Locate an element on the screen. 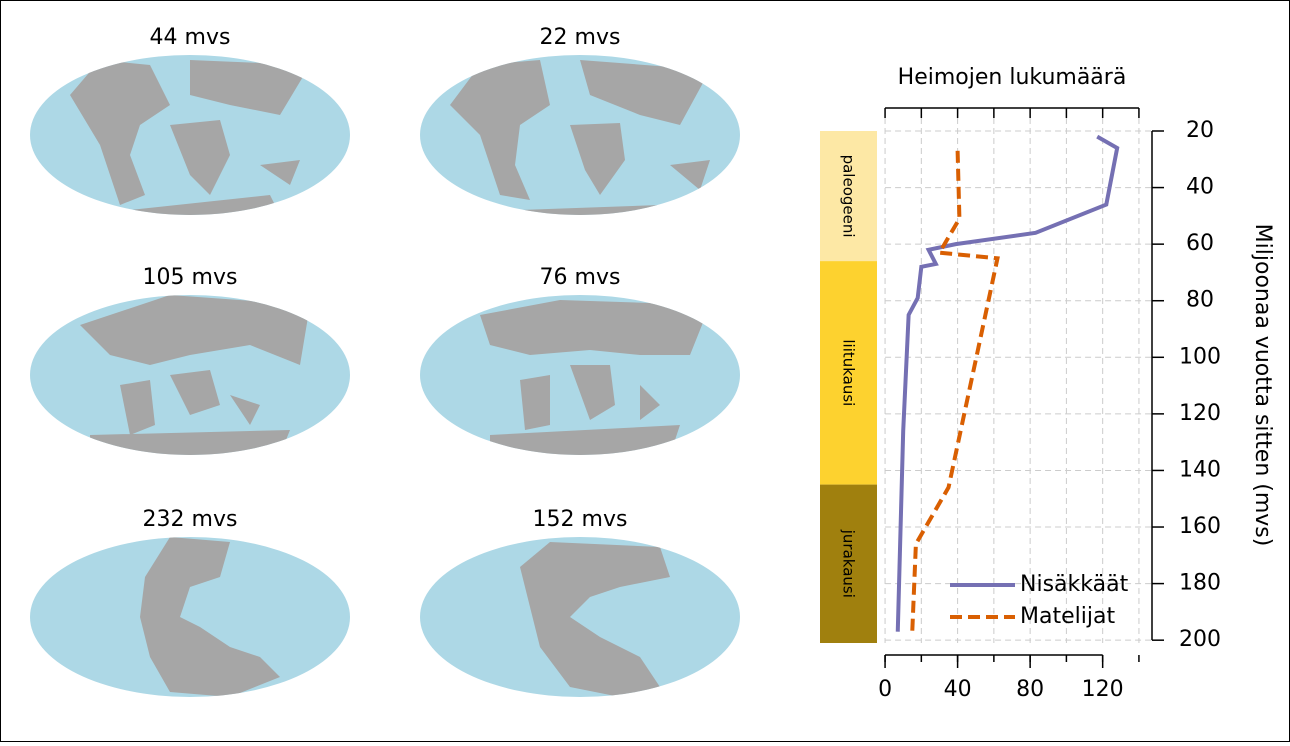 The height and width of the screenshot is (746, 1290). x-tick-label: 40 is located at coordinates (958, 689).